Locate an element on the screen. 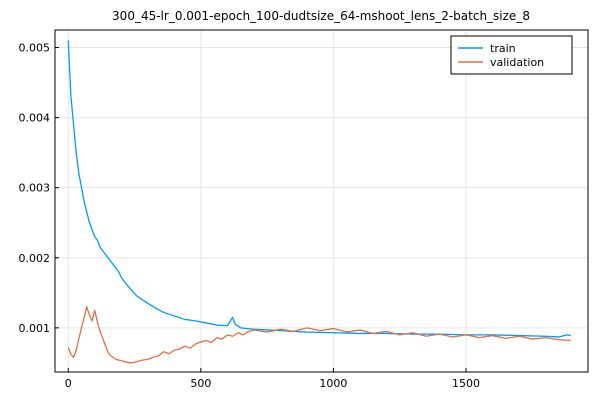 The width and height of the screenshot is (600, 400). y-tick-label: 0.004 is located at coordinates (35, 118).